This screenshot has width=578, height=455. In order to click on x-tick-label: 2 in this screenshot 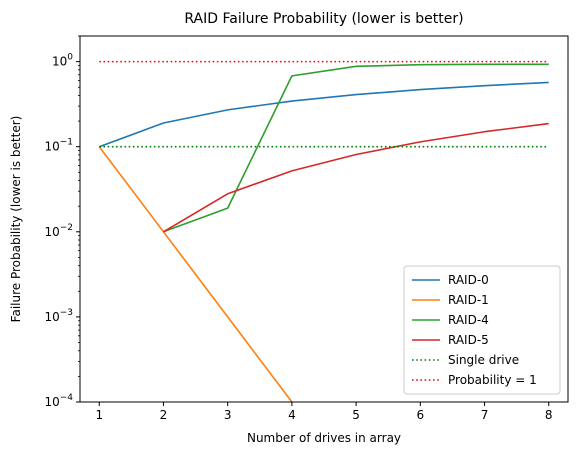, I will do `click(164, 415)`.